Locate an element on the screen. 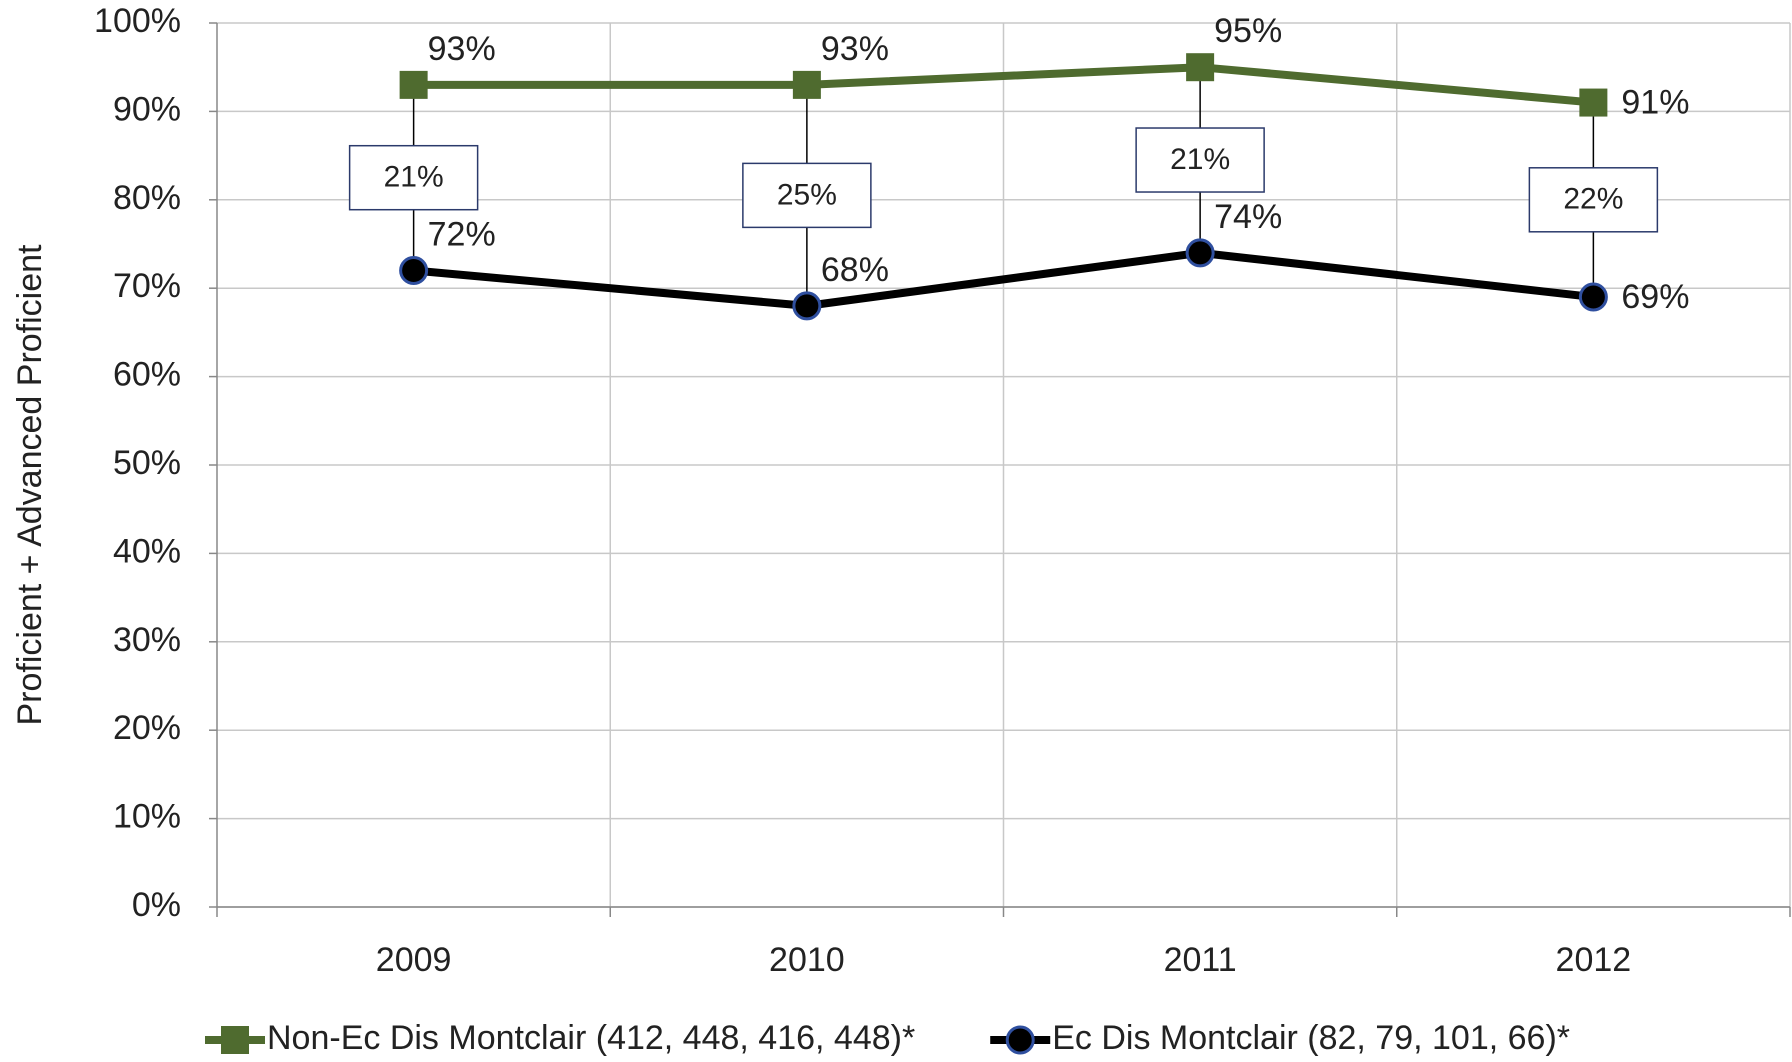 The width and height of the screenshot is (1792, 1062). y-tick-label: 70% is located at coordinates (147, 286).